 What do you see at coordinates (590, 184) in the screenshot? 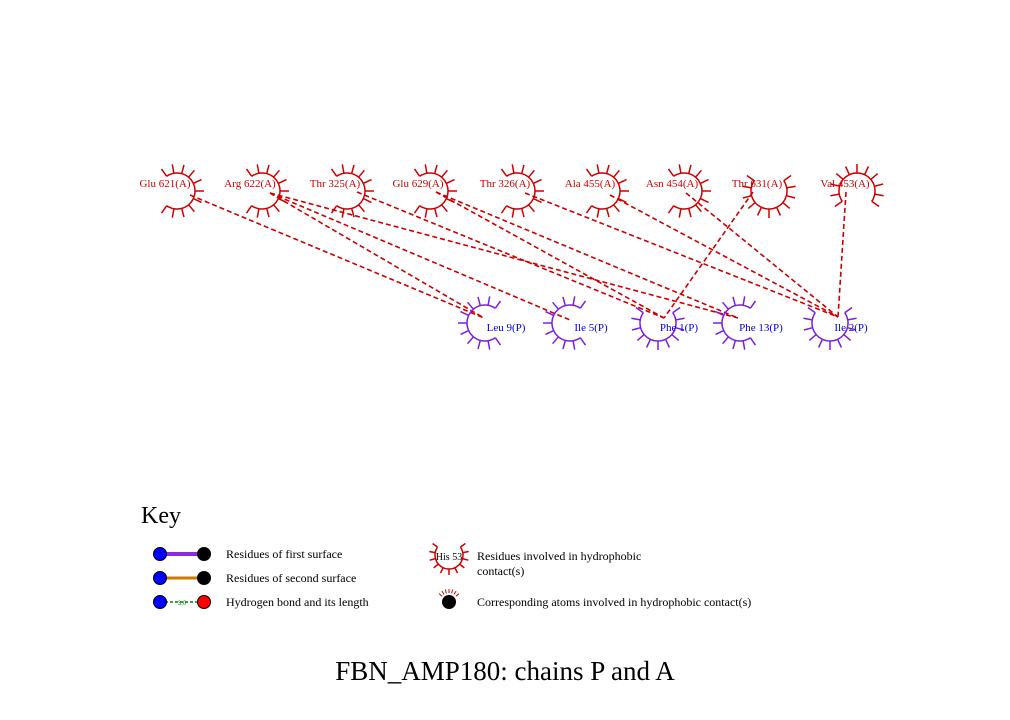
I see `residue-label-a: Ala 455(A)` at bounding box center [590, 184].